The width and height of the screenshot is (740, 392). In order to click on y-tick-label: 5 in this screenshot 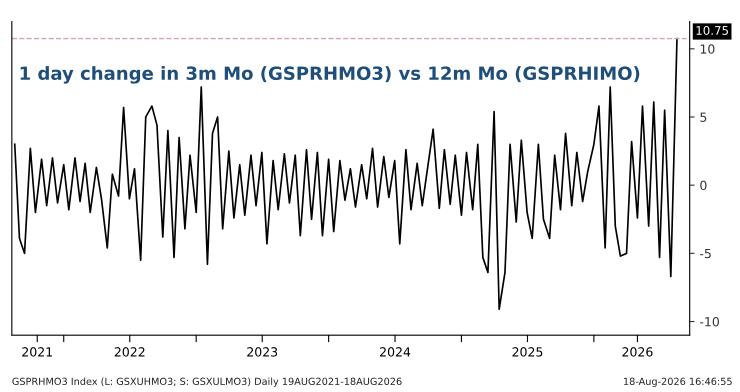, I will do `click(703, 117)`.